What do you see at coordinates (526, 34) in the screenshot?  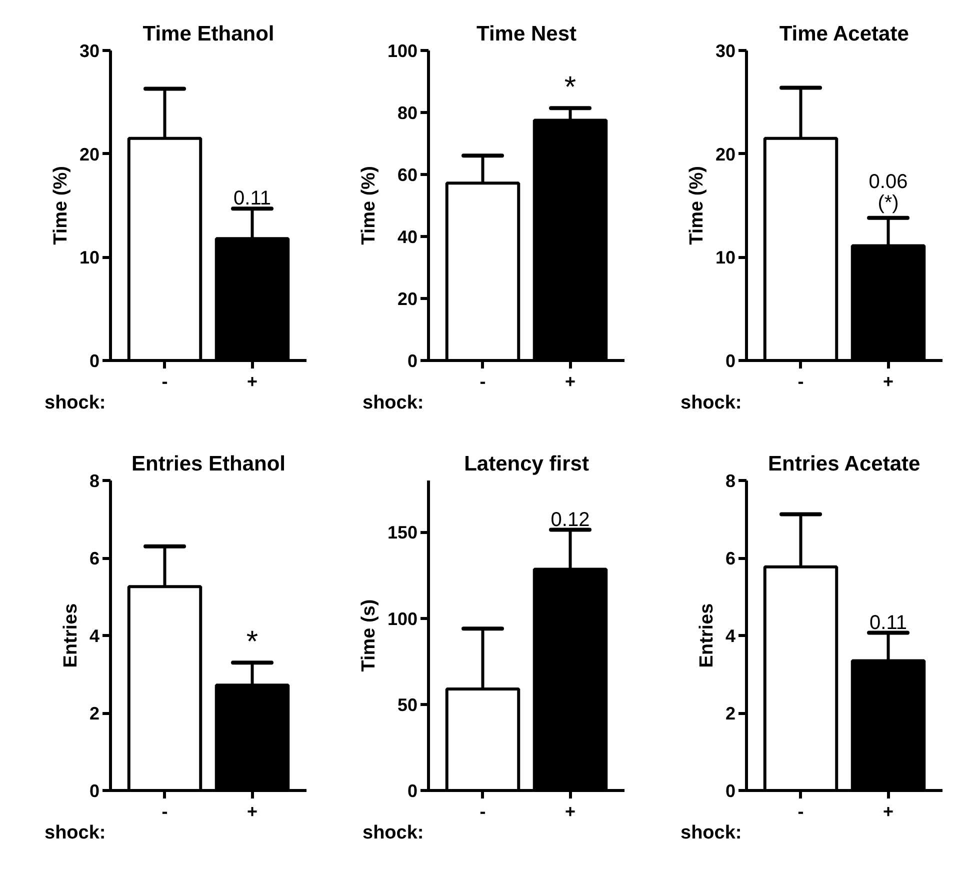 I see `chart-title: Time Nest` at bounding box center [526, 34].